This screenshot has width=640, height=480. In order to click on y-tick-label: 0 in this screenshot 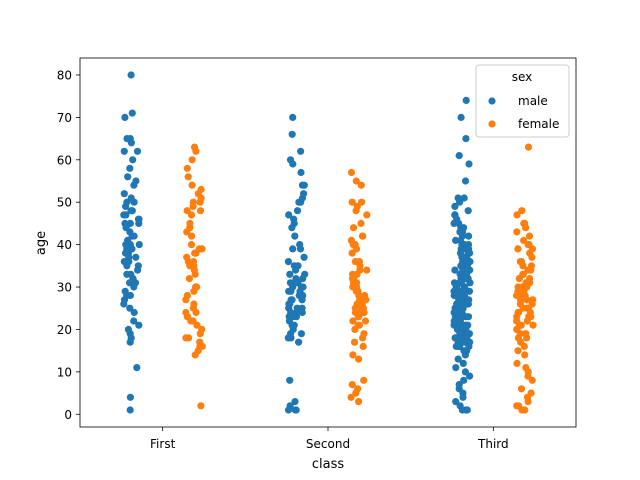, I will do `click(68, 415)`.